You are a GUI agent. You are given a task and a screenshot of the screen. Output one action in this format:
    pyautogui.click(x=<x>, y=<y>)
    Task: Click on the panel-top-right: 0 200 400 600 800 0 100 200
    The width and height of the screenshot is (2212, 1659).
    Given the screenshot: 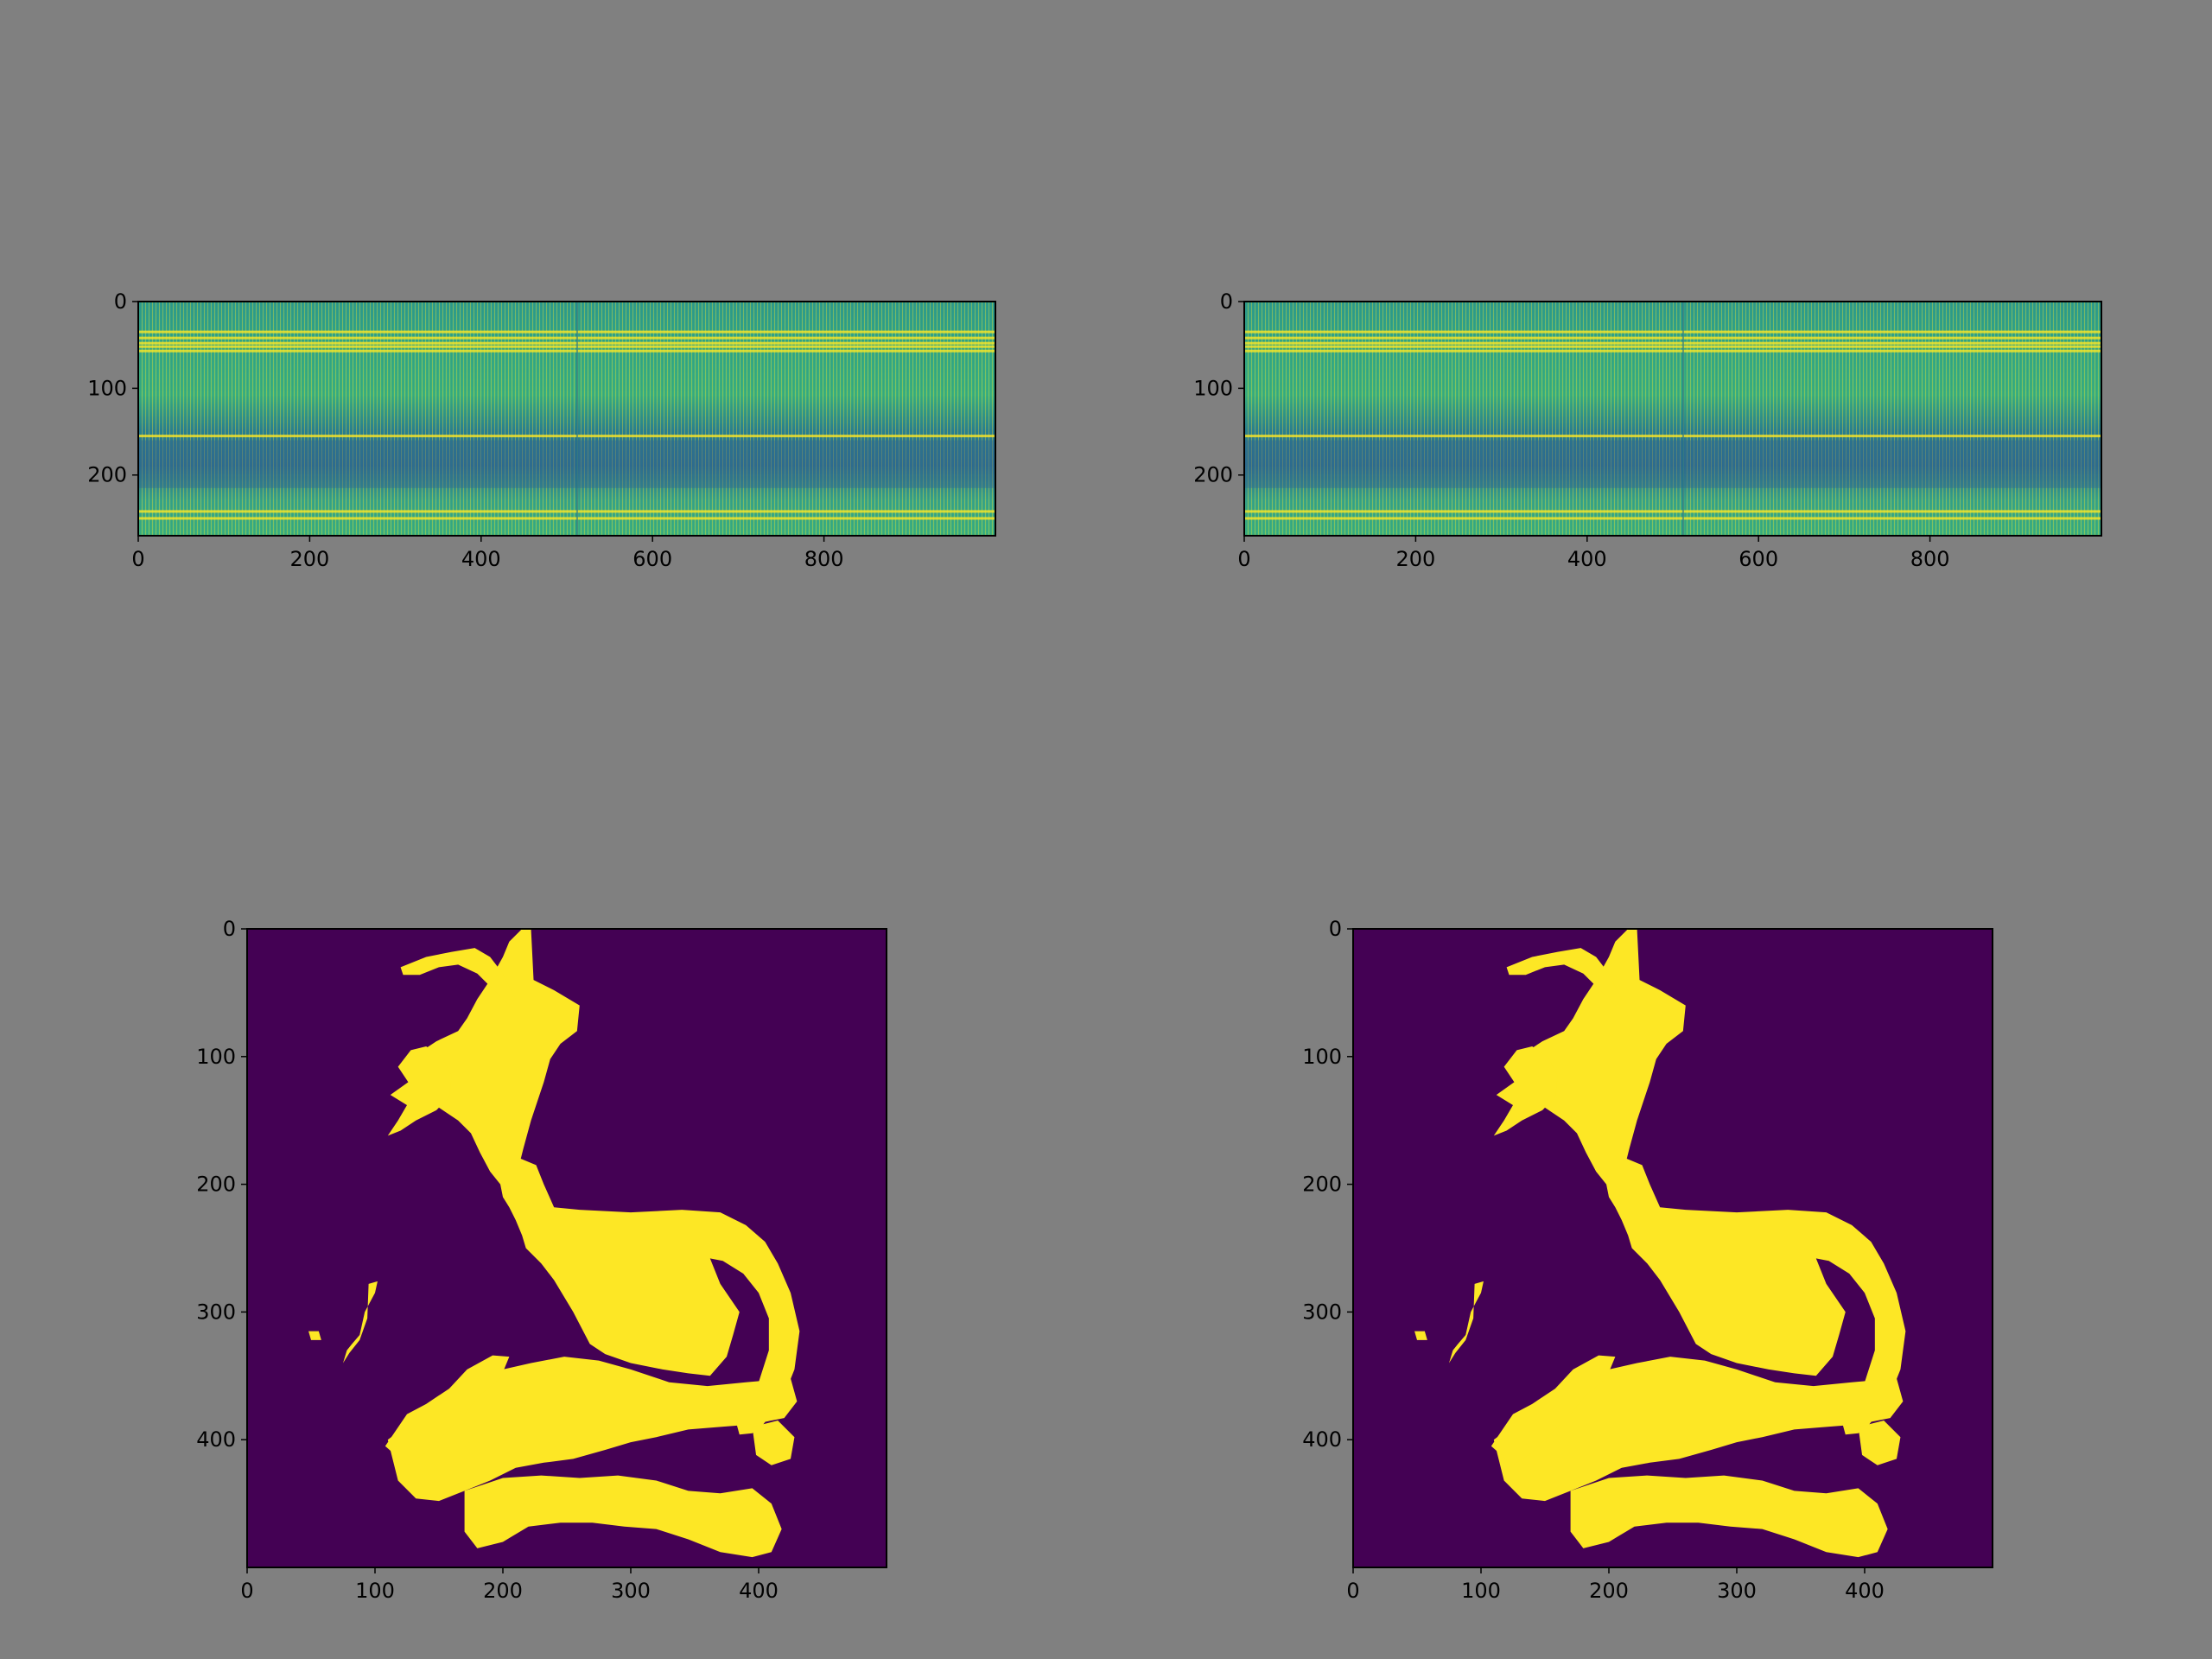 What is the action you would take?
    pyautogui.click(x=1647, y=430)
    